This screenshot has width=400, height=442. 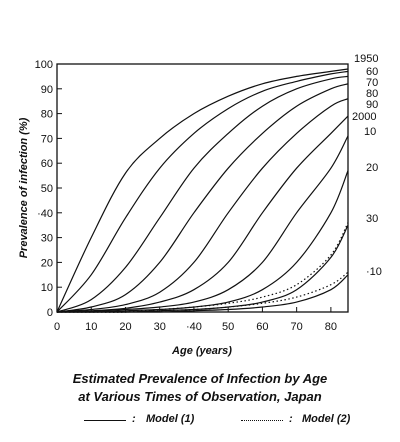 I want to click on y-tick-label: 50, so click(x=47, y=189).